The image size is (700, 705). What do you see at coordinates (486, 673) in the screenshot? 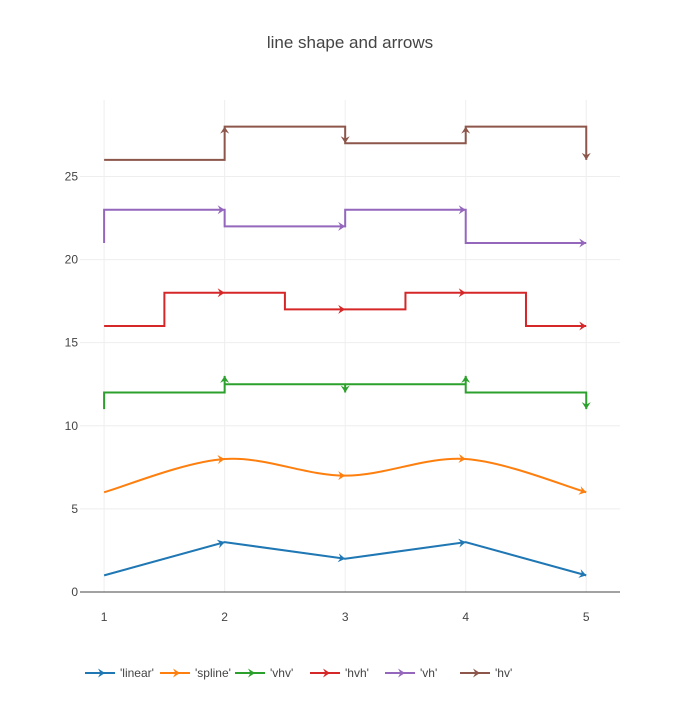
I see `legend-item-hv: 'hv'` at bounding box center [486, 673].